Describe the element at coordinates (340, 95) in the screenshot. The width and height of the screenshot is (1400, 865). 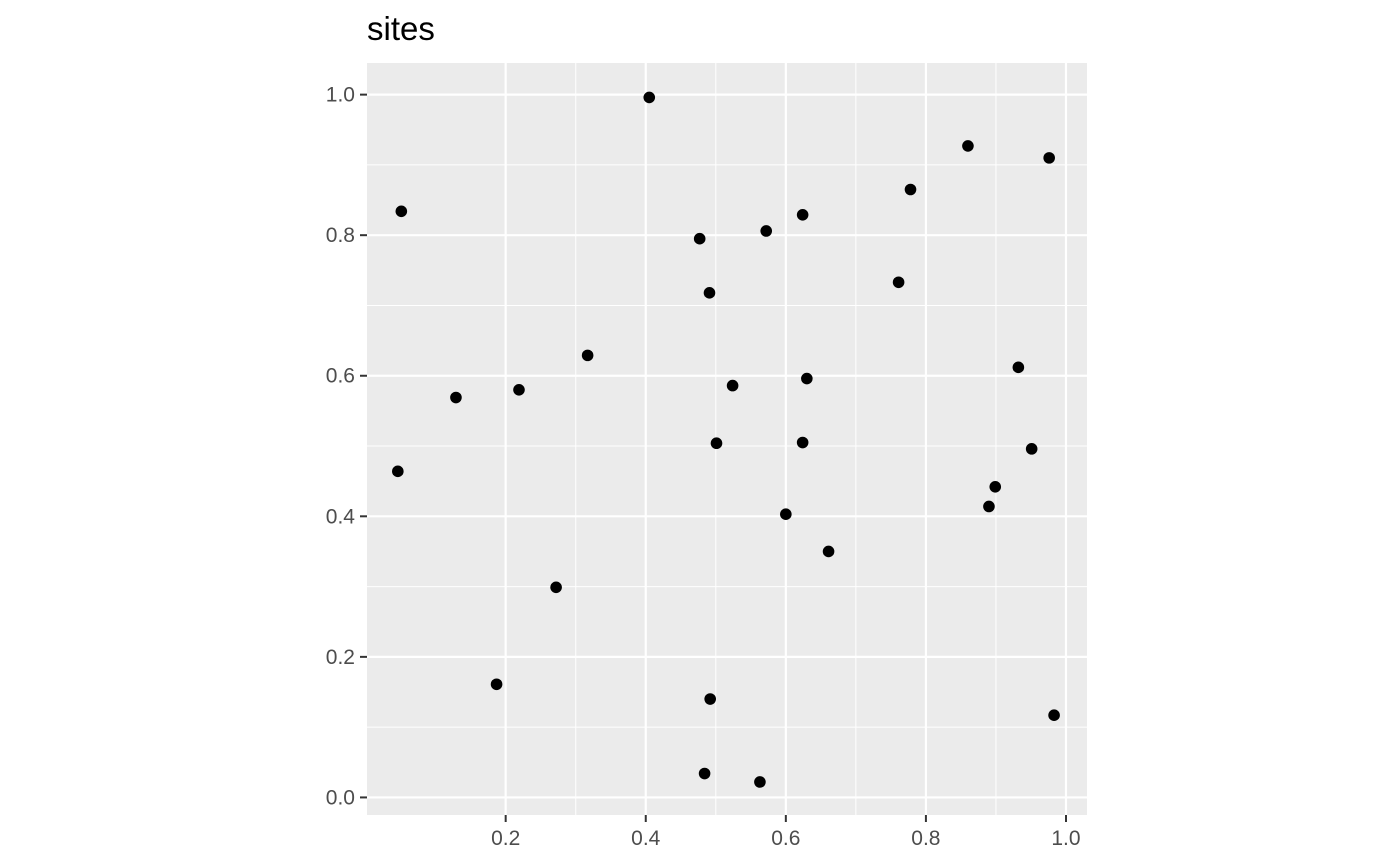
I see `y-tick-label: 1.0` at that location.